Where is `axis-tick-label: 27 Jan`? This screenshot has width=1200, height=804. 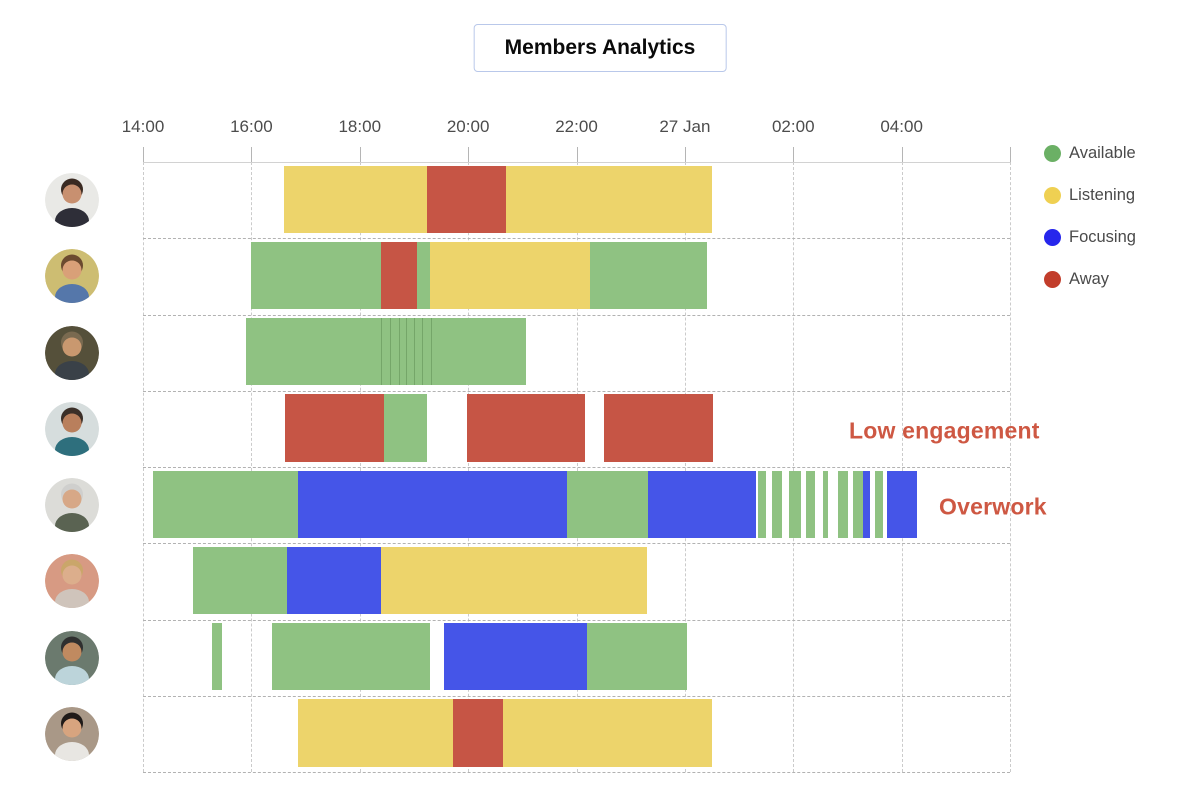 axis-tick-label: 27 Jan is located at coordinates (685, 126).